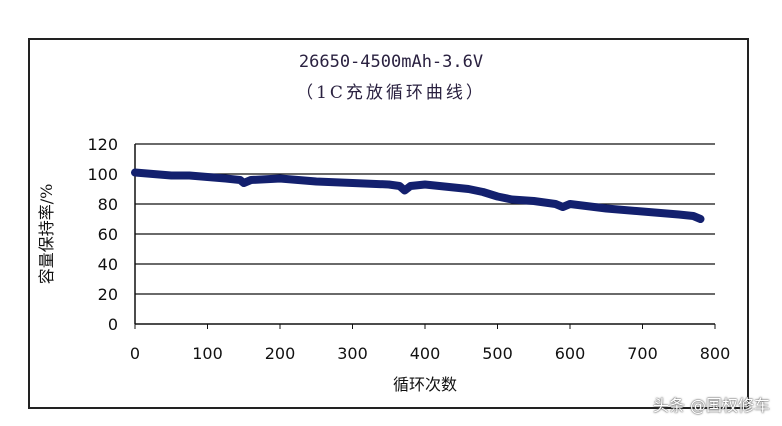 The image size is (782, 426). Describe the element at coordinates (113, 324) in the screenshot. I see `y-tick-label: 0` at that location.